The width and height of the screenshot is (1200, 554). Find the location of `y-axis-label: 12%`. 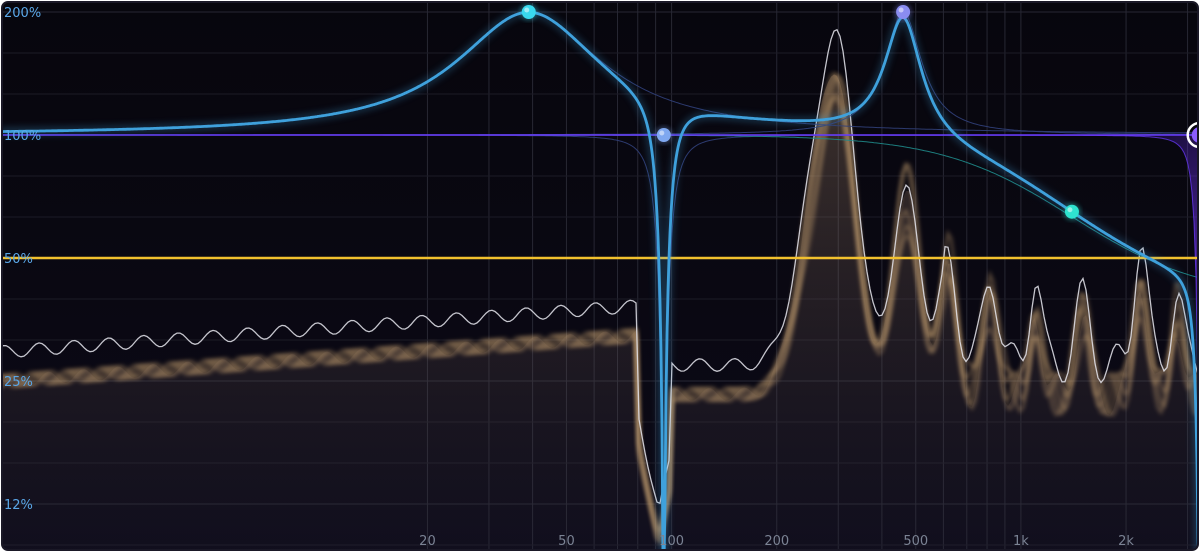

y-axis-label: 12% is located at coordinates (18, 505).